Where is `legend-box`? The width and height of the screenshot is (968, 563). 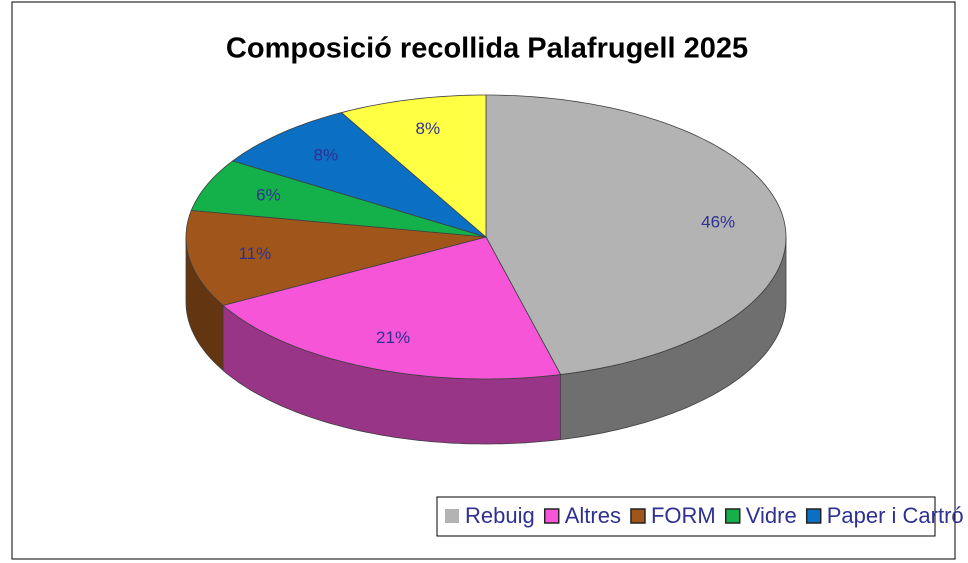 legend-box is located at coordinates (686, 516).